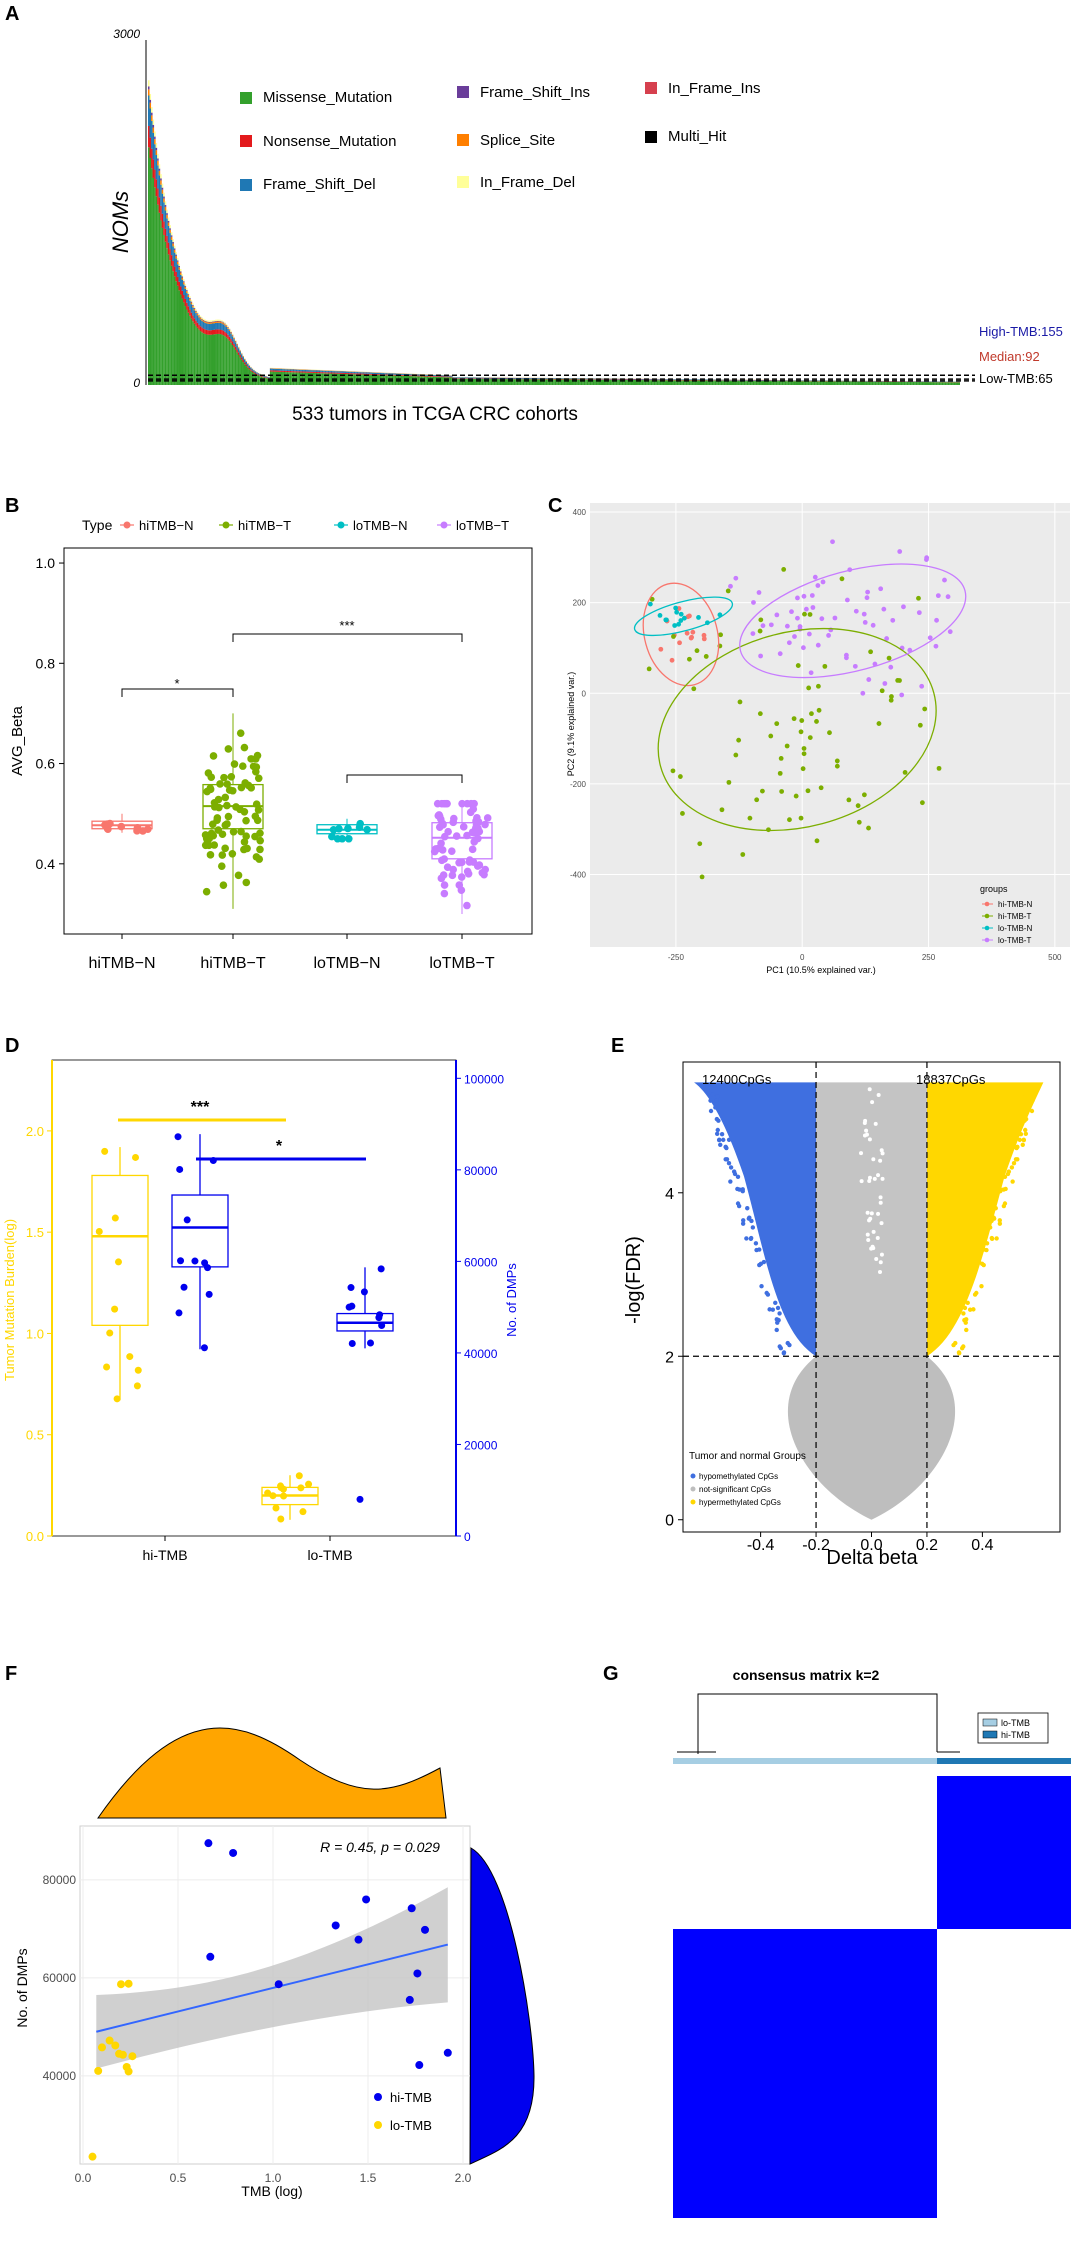 This screenshot has width=1073, height=2246. What do you see at coordinates (818, 1723) in the screenshot?
I see `panel-g-dendrogram` at bounding box center [818, 1723].